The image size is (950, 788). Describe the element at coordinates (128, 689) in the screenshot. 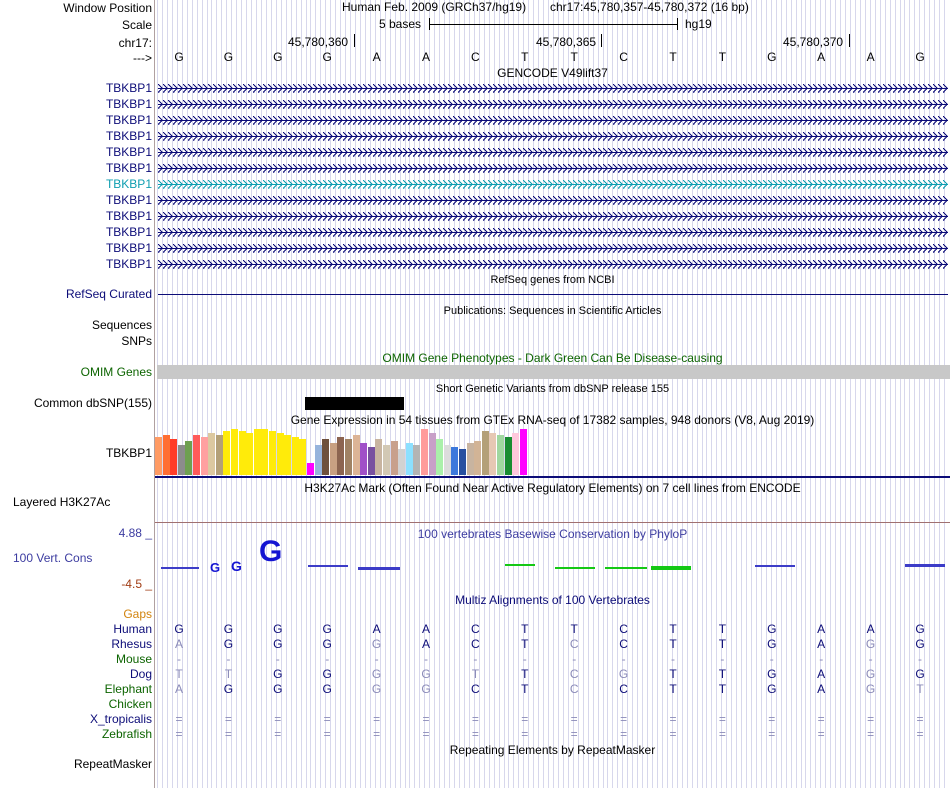

I see `species-label: Elephant` at that location.